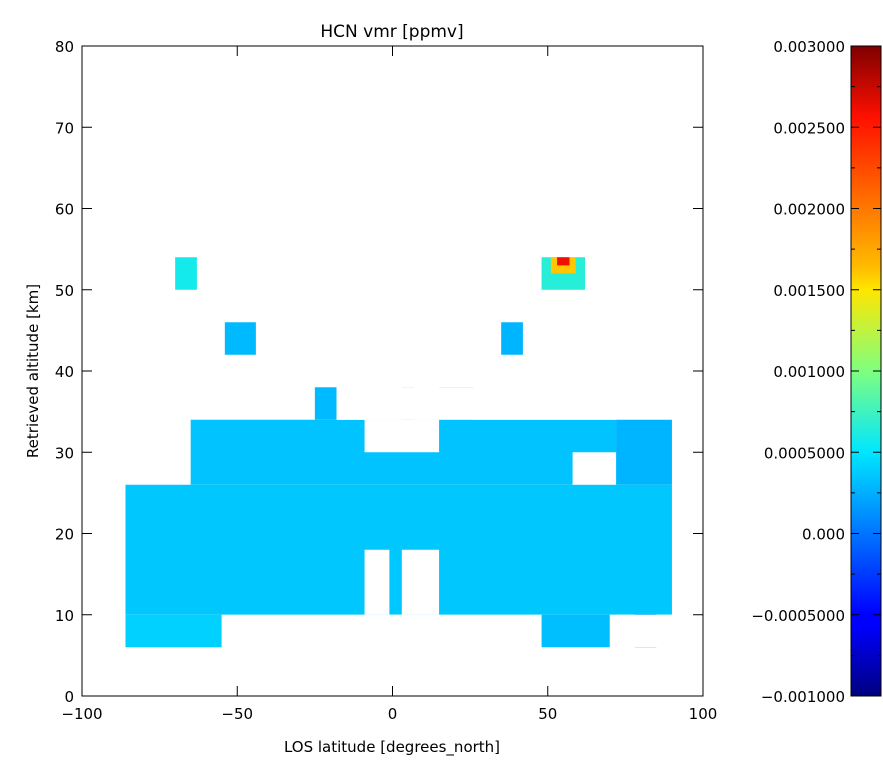  Describe the element at coordinates (69, 697) in the screenshot. I see `y-tick-label: 0` at that location.